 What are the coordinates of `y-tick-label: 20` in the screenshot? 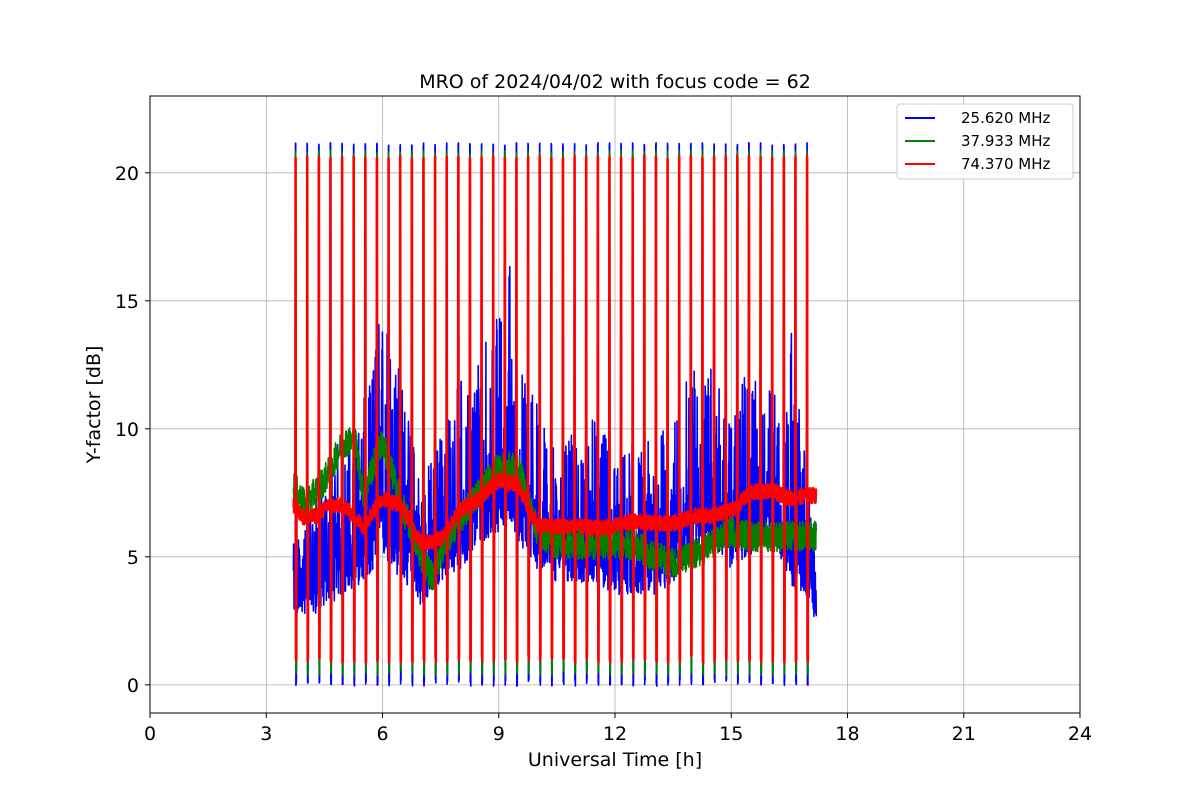 It's located at (127, 174).